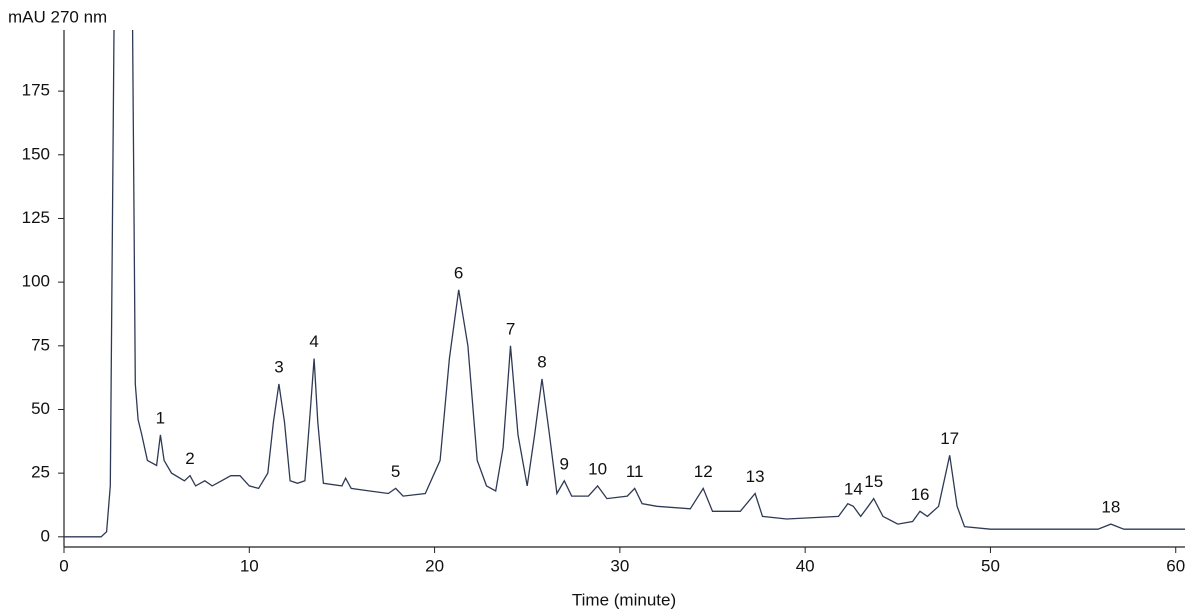 The height and width of the screenshot is (616, 1198). I want to click on peak-label: 17, so click(949, 438).